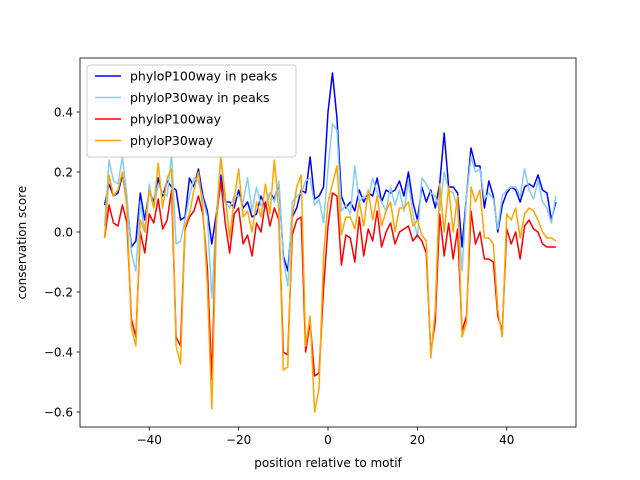  What do you see at coordinates (506, 440) in the screenshot?
I see `x-tick-label: 40` at bounding box center [506, 440].